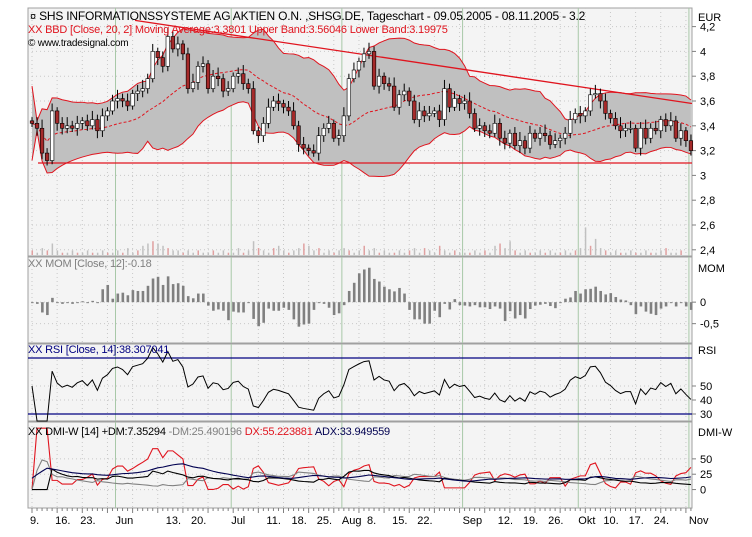 Image resolution: width=752 pixels, height=537 pixels. I want to click on axis-unit-dmi: DMI-W, so click(715, 433).